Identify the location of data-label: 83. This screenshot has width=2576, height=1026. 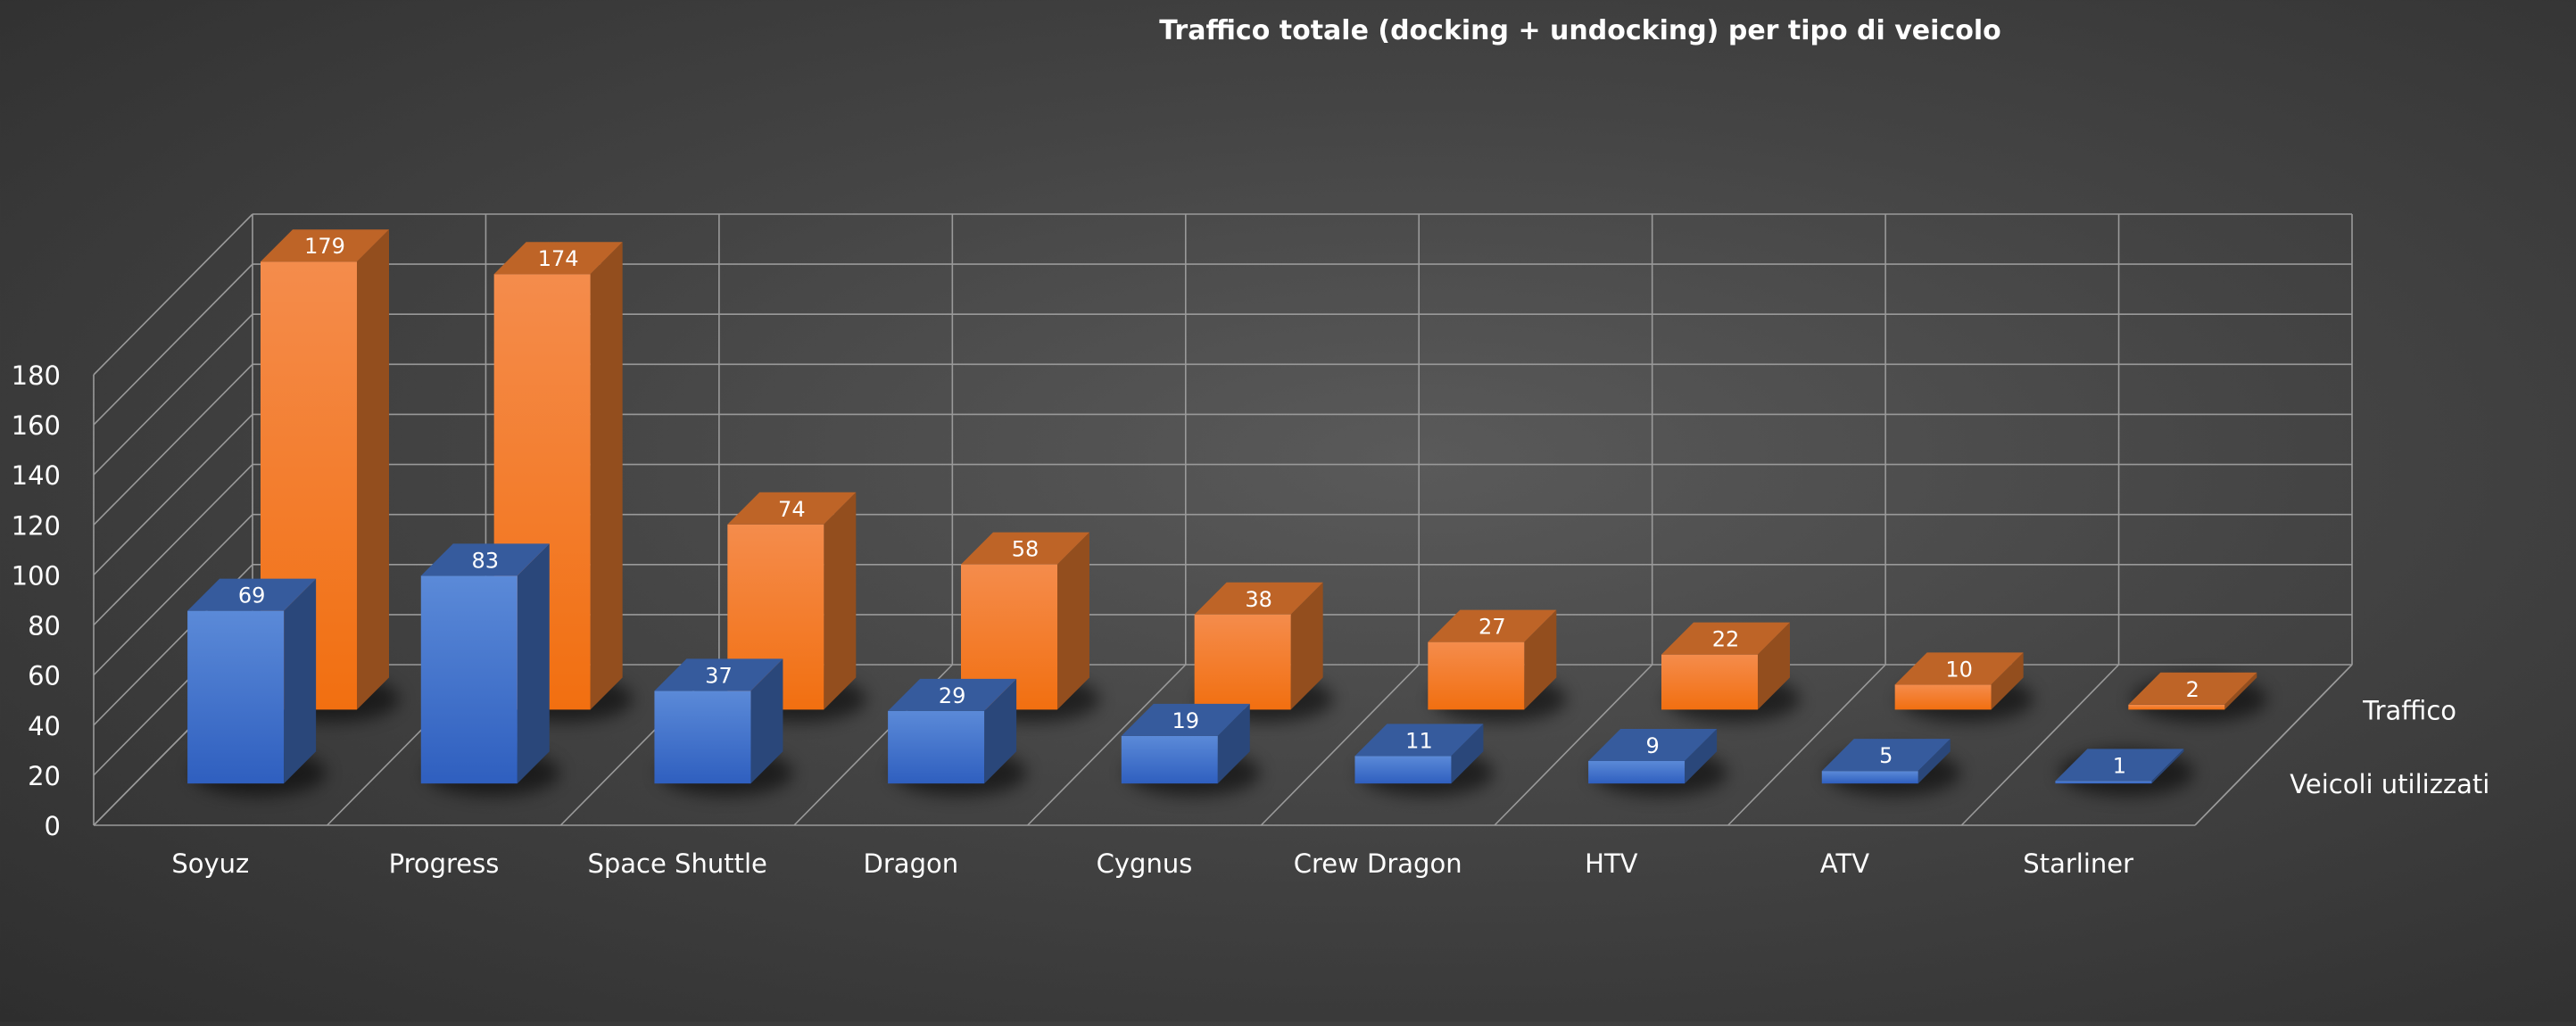
(486, 560).